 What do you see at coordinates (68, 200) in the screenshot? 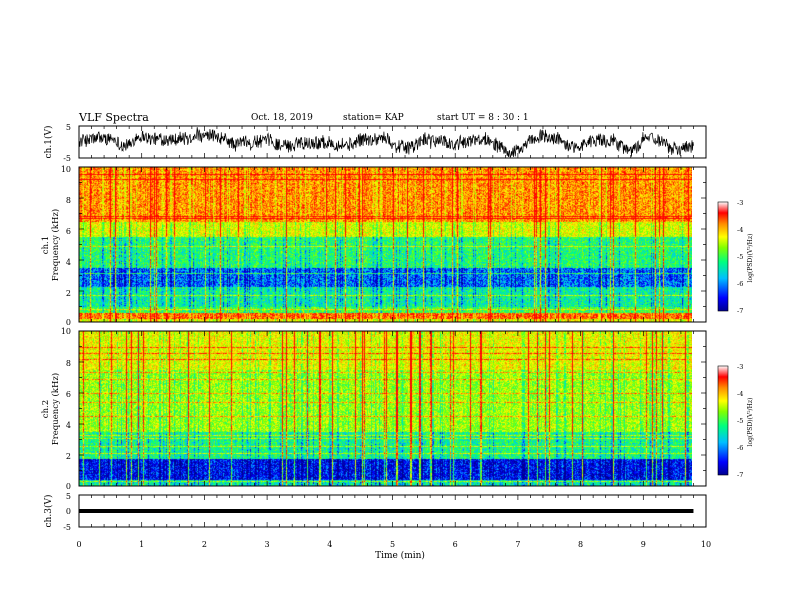
I see `ch1-ytick-8: 8` at bounding box center [68, 200].